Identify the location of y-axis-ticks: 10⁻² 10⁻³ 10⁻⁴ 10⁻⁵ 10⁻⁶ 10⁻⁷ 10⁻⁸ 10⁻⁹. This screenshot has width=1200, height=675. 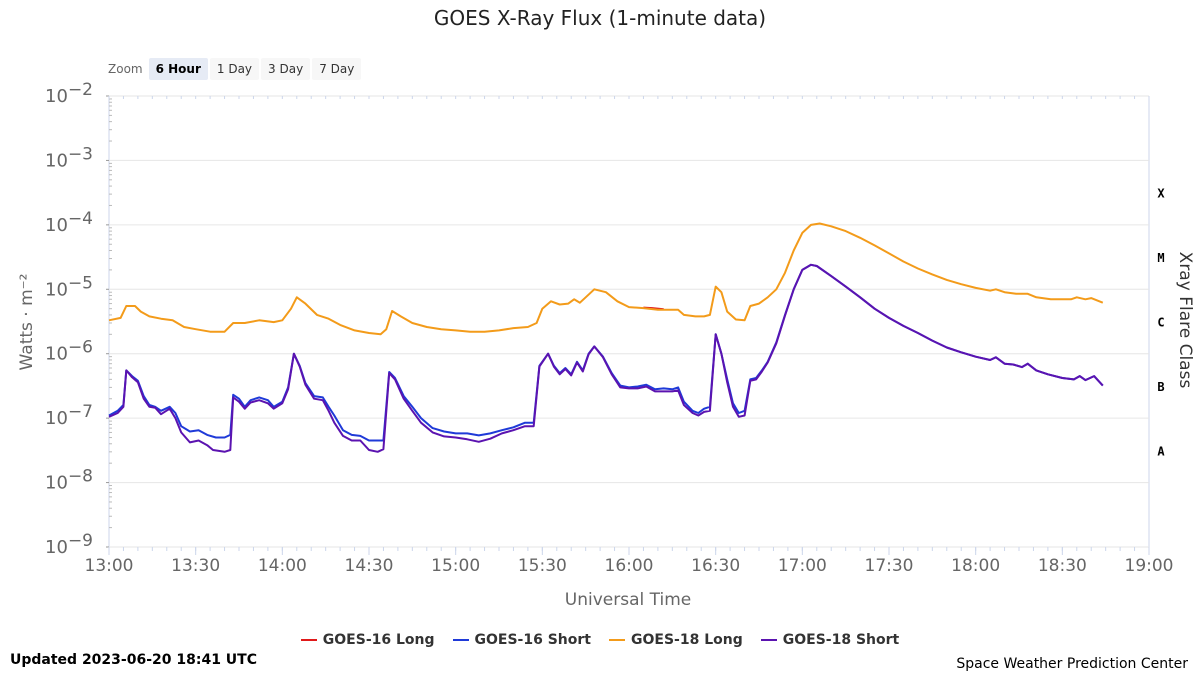
(69, 319).